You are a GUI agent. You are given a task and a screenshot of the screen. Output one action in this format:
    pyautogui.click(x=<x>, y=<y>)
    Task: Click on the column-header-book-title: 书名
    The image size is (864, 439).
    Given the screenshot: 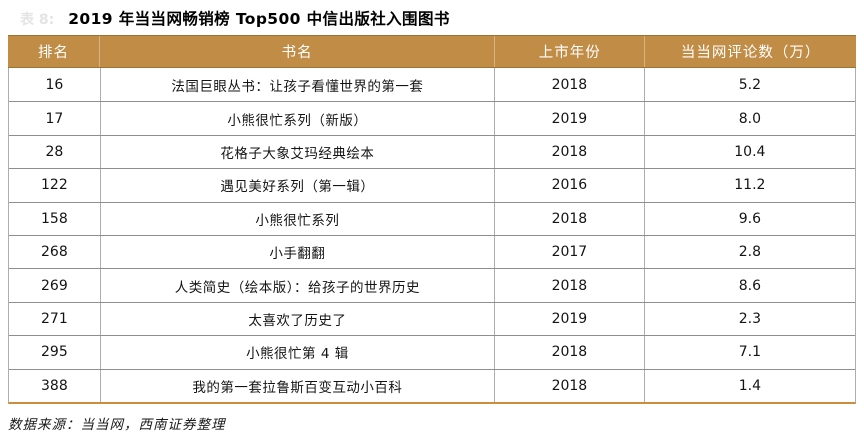 What is the action you would take?
    pyautogui.click(x=298, y=51)
    